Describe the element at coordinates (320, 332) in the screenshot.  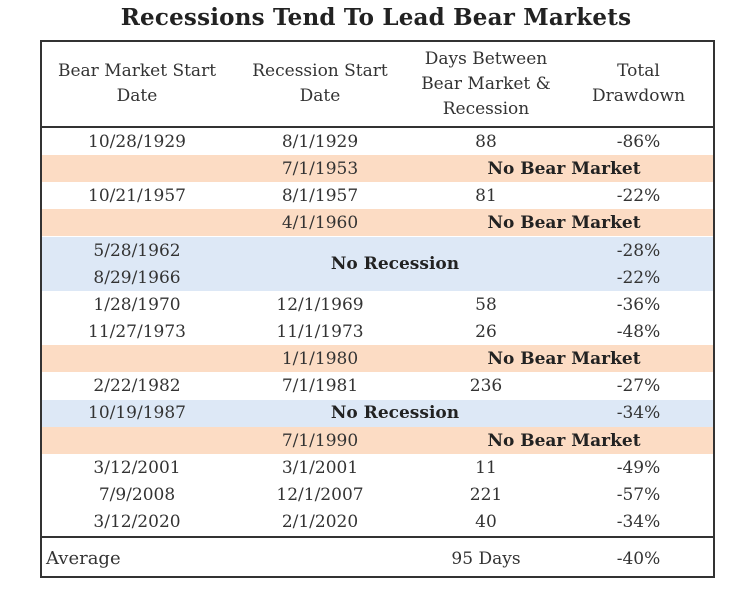
I see `recession-start-cell: 11/1/1973` at that location.